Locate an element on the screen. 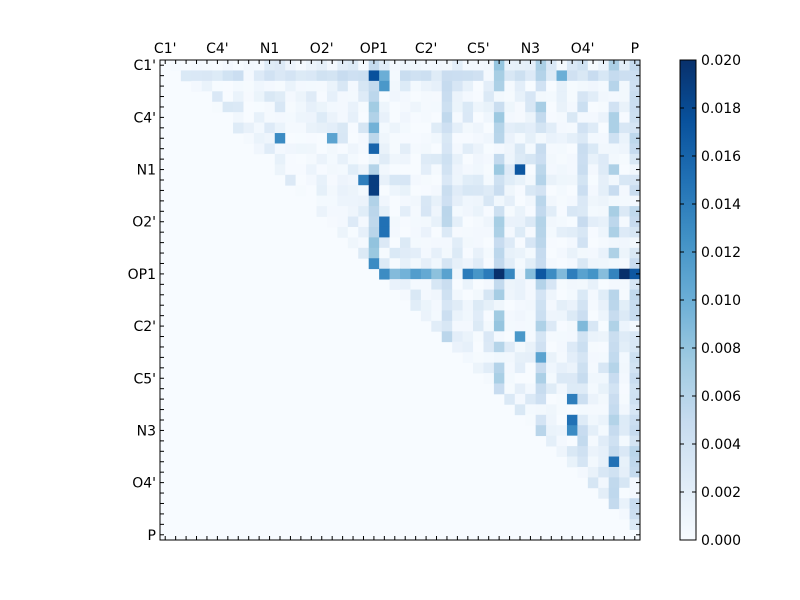 The width and height of the screenshot is (800, 600). colorbar-tick-label: 0.008 is located at coordinates (721, 349).